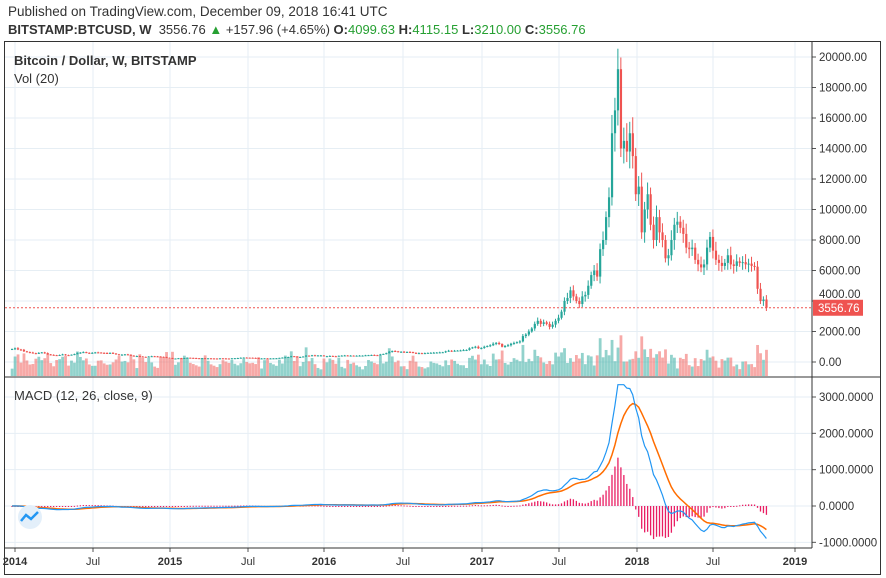 Image resolution: width=886 pixels, height=578 pixels. I want to click on macd-tick-label: 3000.0000, so click(846, 398).